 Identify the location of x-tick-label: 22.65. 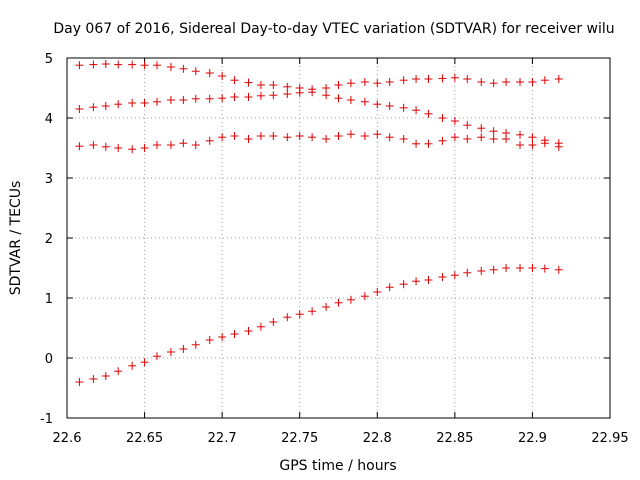
(144, 438).